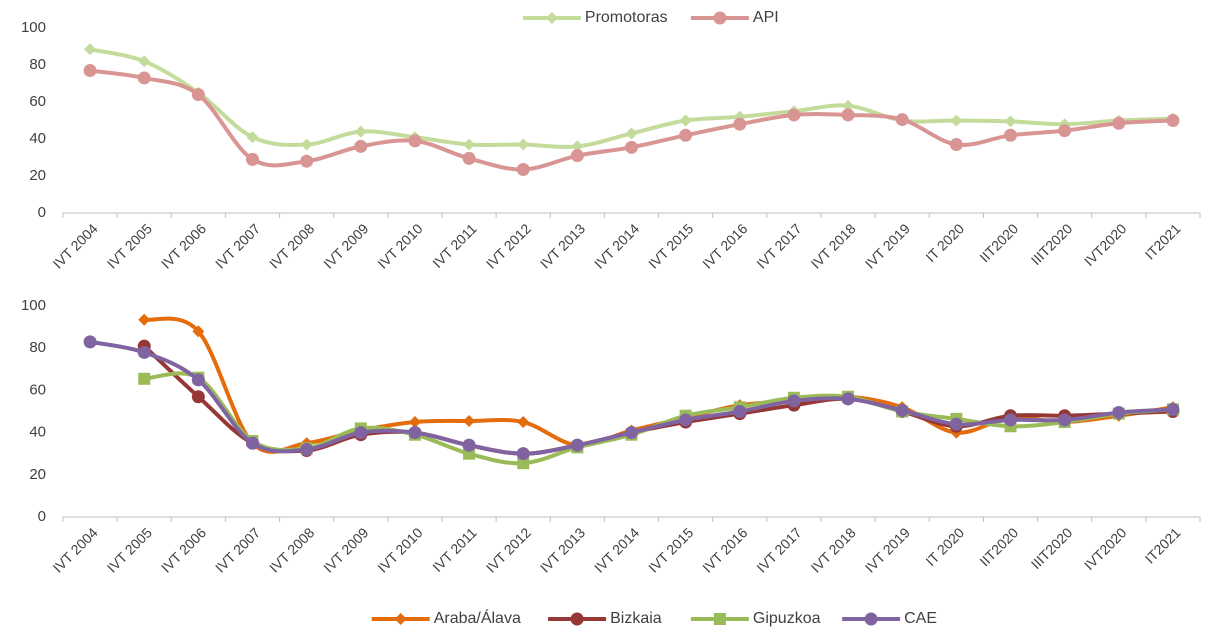 This screenshot has width=1206, height=629. What do you see at coordinates (670, 245) in the screenshot?
I see `x-tick-label: IVT 2015` at bounding box center [670, 245].